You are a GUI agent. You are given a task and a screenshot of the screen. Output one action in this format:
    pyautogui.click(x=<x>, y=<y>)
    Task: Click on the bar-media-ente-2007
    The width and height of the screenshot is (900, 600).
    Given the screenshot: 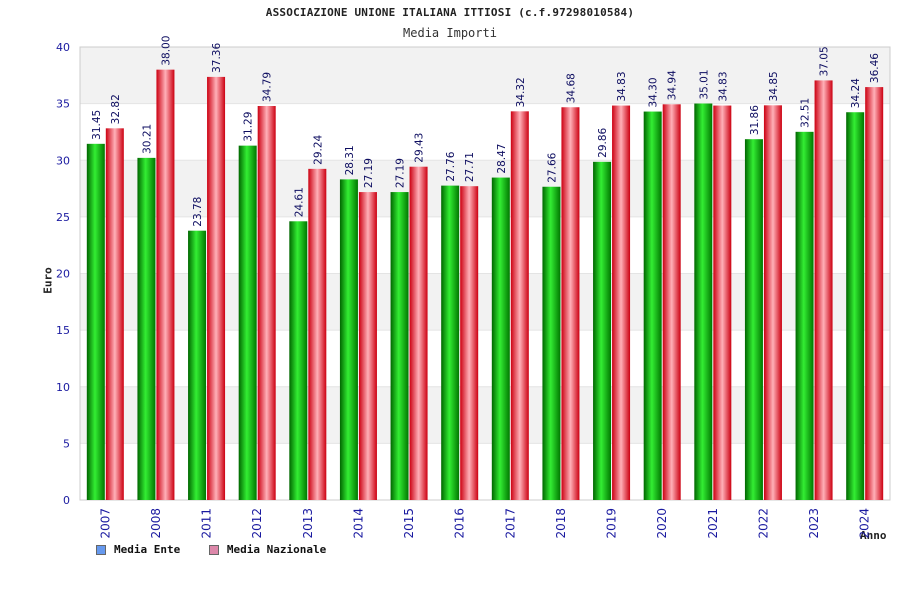 What is the action you would take?
    pyautogui.click(x=95, y=322)
    